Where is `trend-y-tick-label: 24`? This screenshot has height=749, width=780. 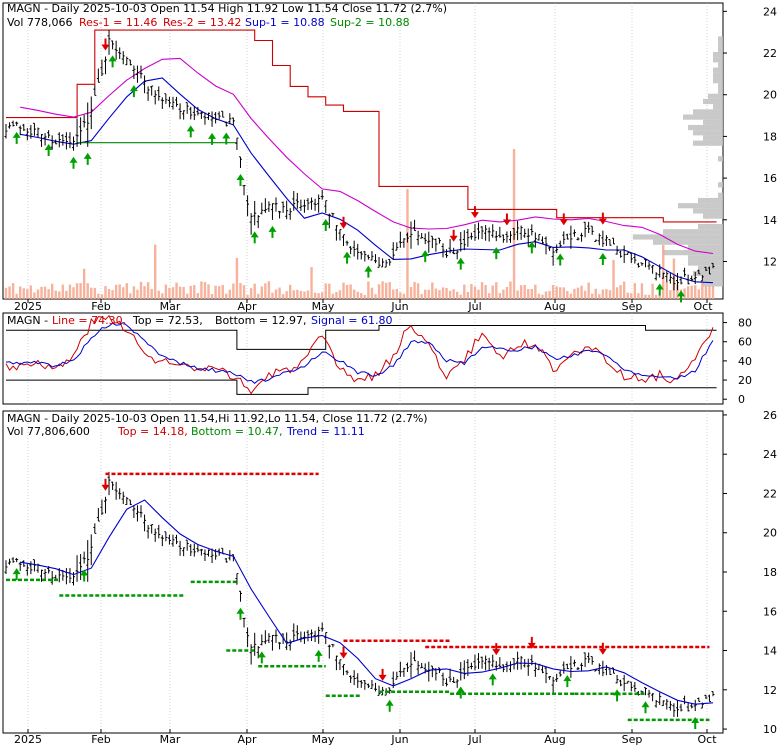 trend-y-tick-label: 24 is located at coordinates (770, 454).